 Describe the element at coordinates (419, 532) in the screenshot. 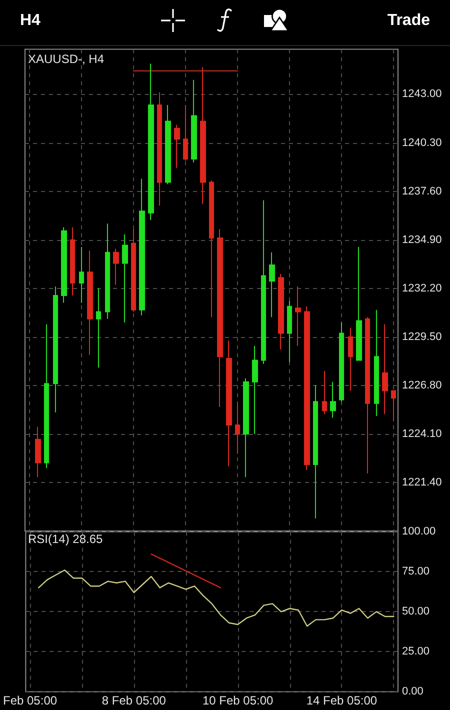

I see `y-tick-label: 100.00` at that location.